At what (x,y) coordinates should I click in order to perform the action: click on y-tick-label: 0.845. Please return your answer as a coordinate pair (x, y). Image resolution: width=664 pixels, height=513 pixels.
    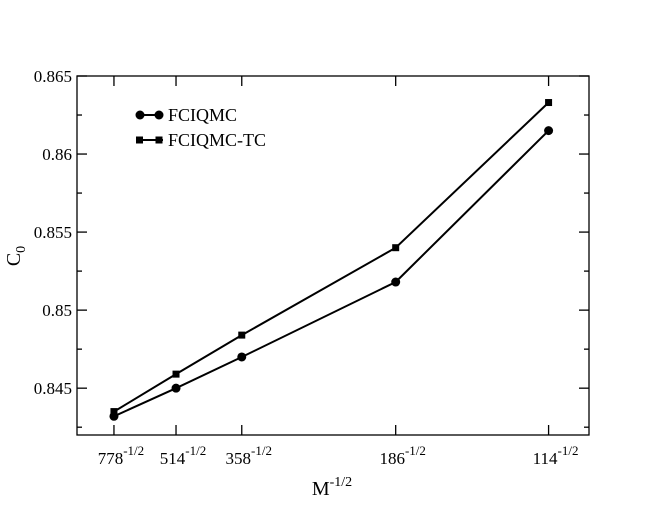
    Looking at the image, I should click on (53, 388).